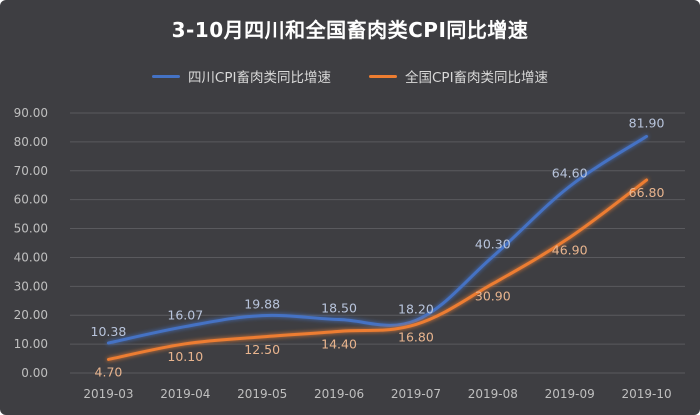 The width and height of the screenshot is (700, 415). What do you see at coordinates (570, 250) in the screenshot?
I see `data-label-national: 46.90` at bounding box center [570, 250].